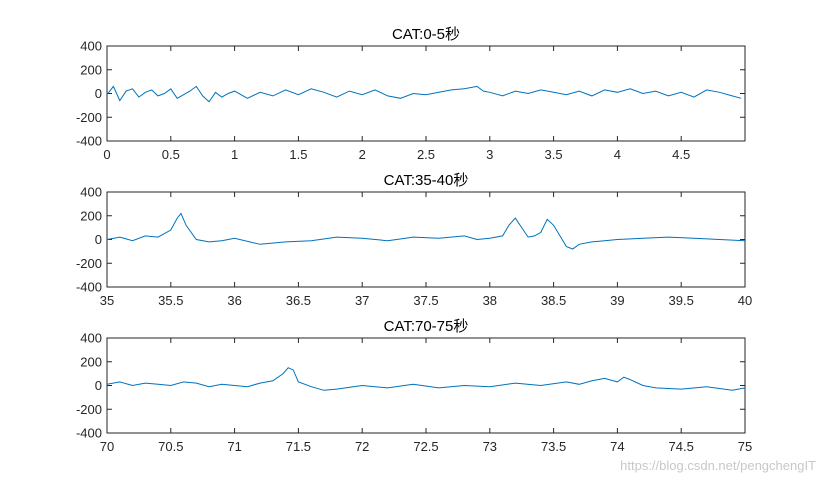 This screenshot has width=824, height=485. What do you see at coordinates (171, 154) in the screenshot?
I see `x-tick-label: 0.5` at bounding box center [171, 154].